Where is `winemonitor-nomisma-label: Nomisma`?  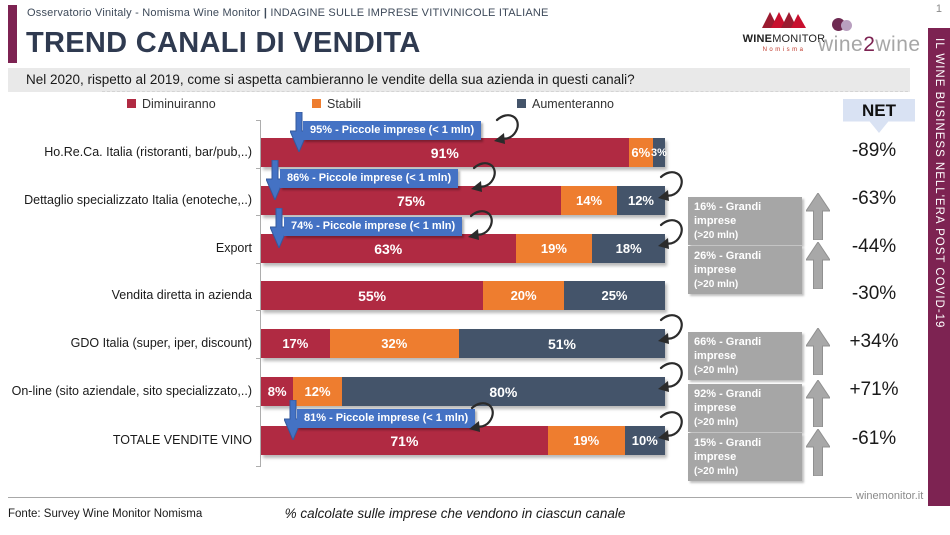 winemonitor-nomisma-label: Nomisma is located at coordinates (784, 50).